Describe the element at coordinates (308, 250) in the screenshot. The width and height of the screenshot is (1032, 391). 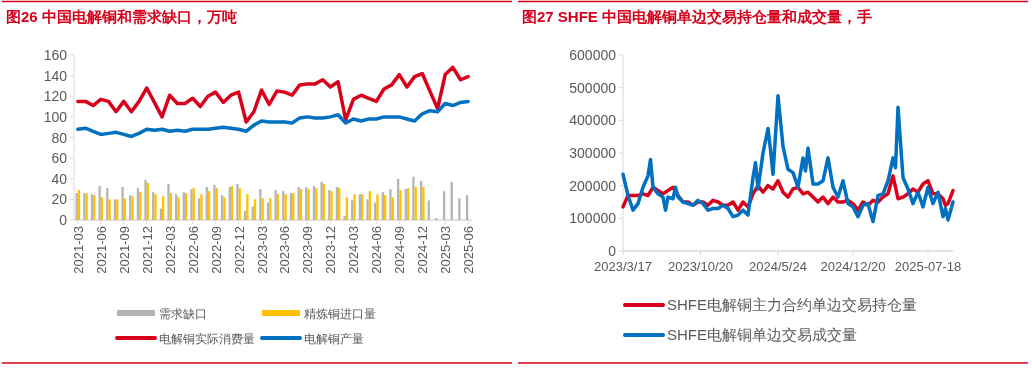
I see `x-tick-label: 2023-09` at that location.